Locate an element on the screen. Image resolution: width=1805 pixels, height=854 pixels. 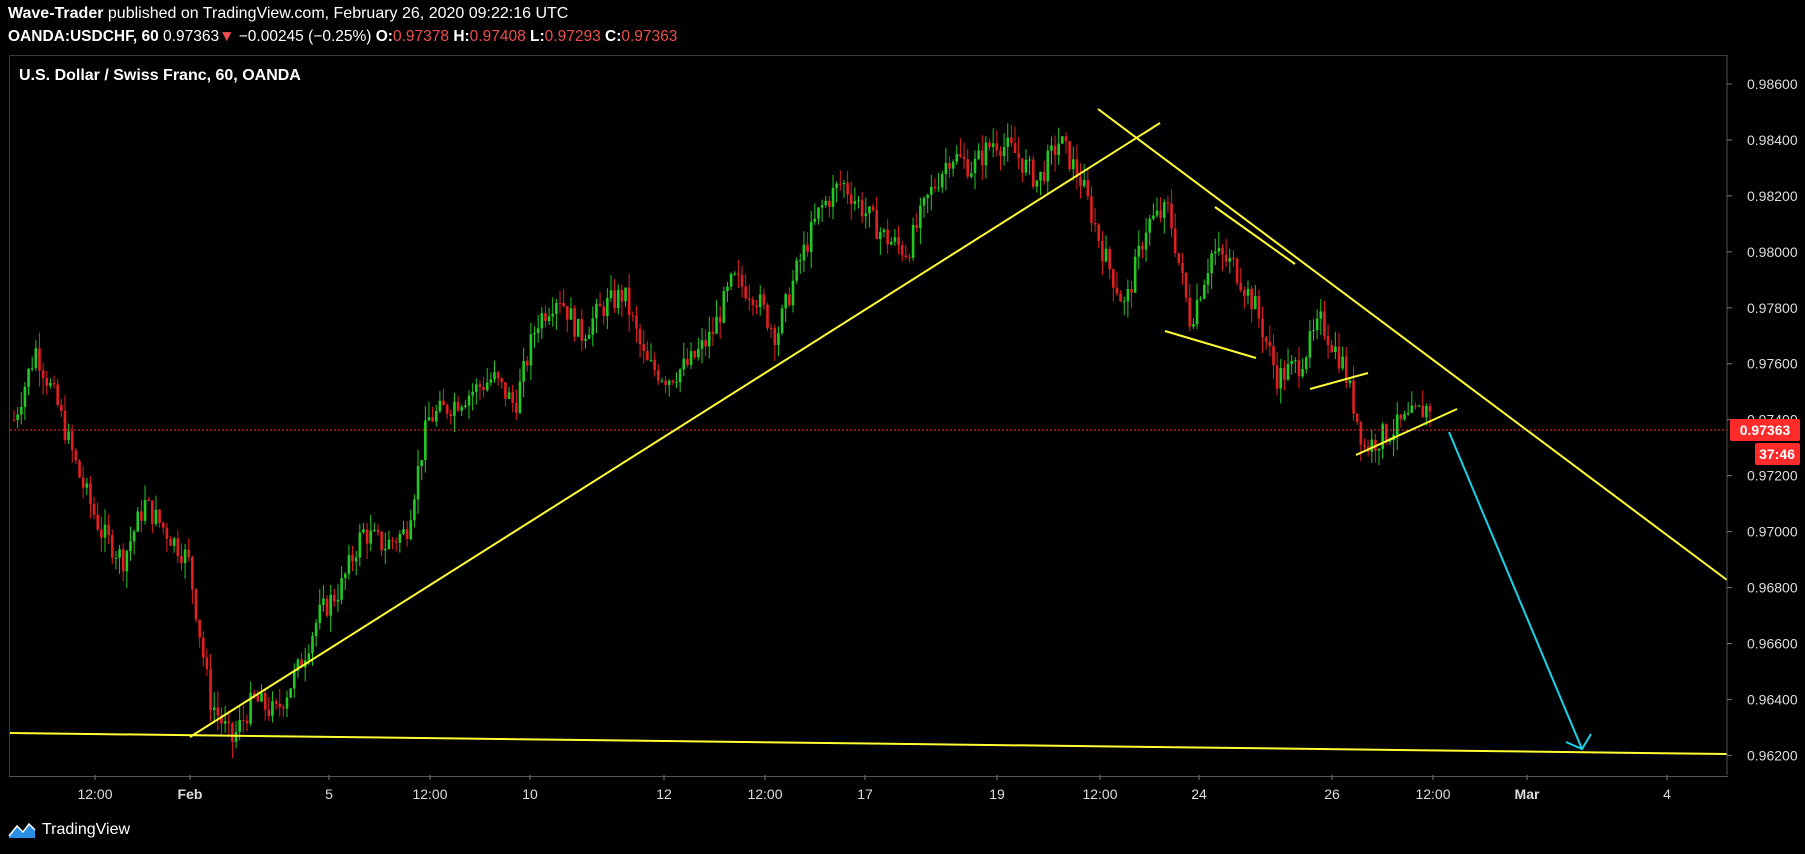
forecast-arrow is located at coordinates (1515, 590).